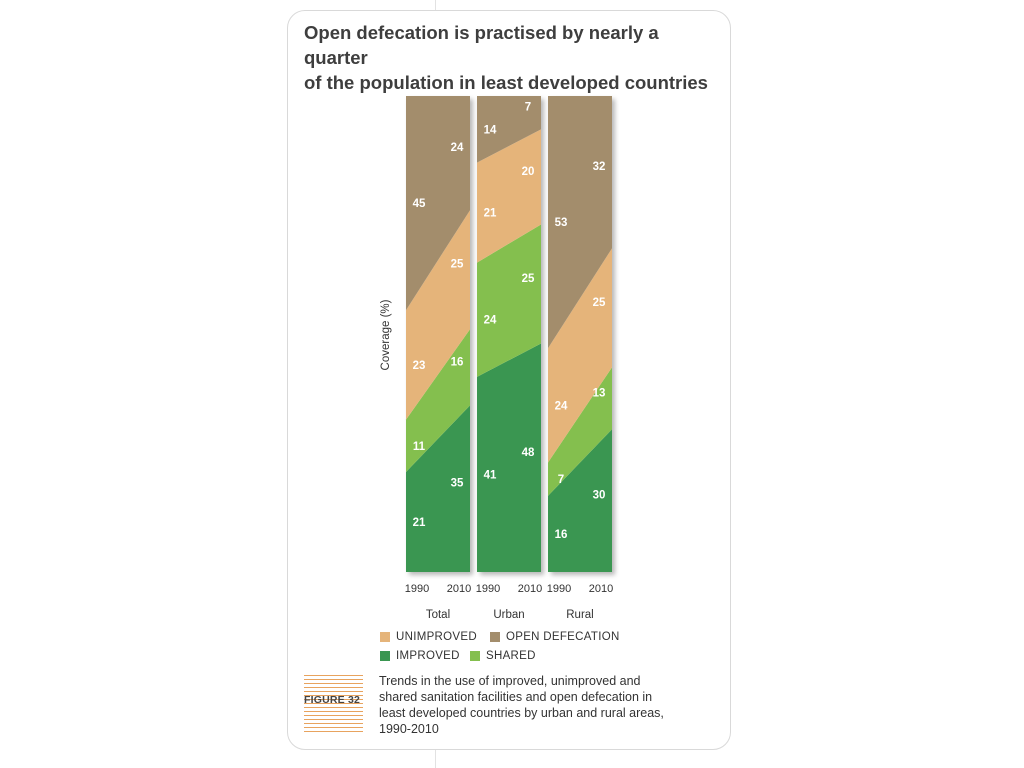 The width and height of the screenshot is (1024, 768). I want to click on legend-item-shared: SHARED, so click(503, 656).